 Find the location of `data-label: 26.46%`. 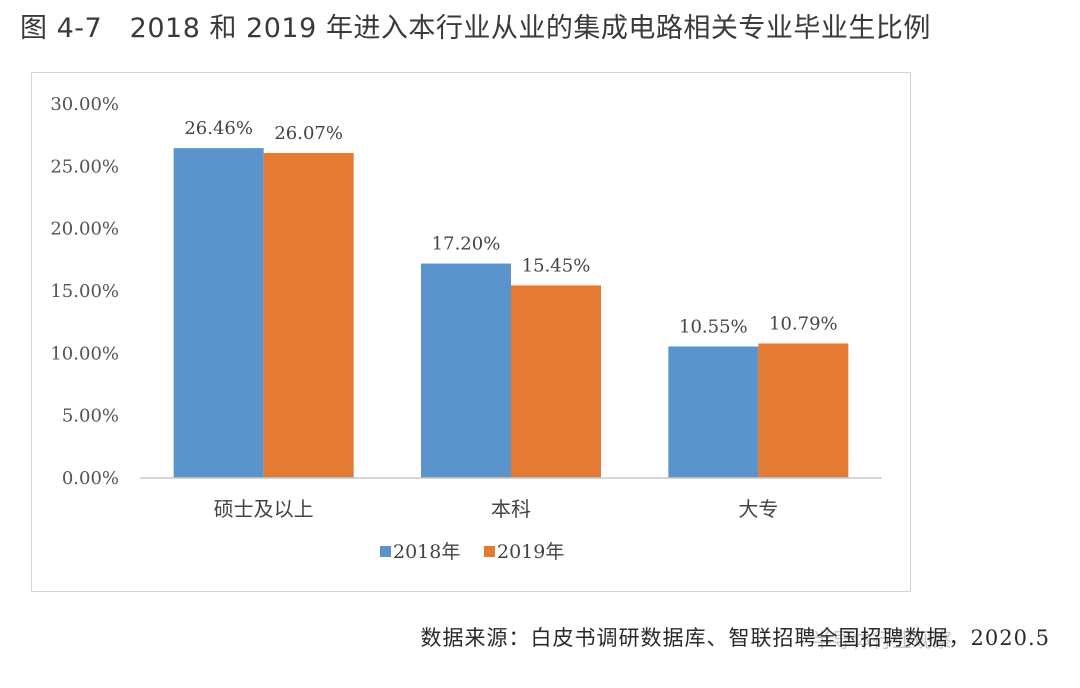

data-label: 26.46% is located at coordinates (218, 128).